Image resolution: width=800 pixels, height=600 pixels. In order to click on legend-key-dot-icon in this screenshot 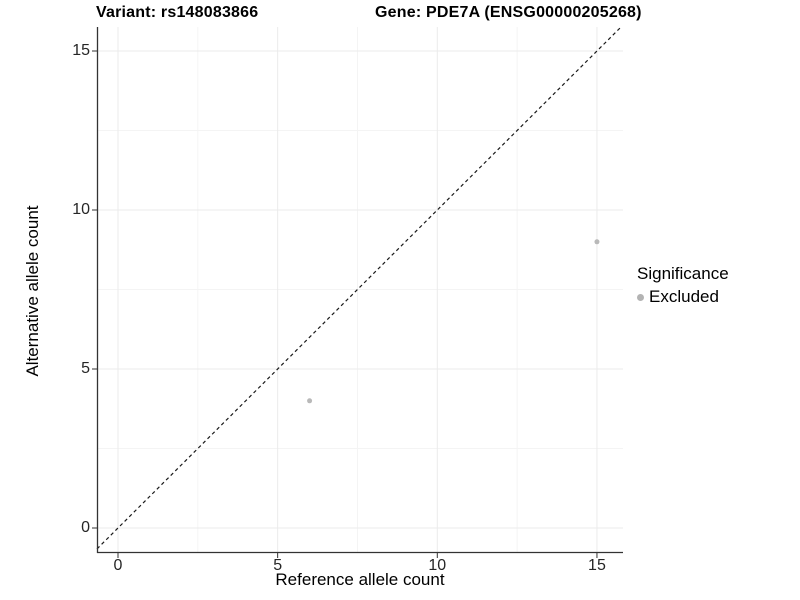, I will do `click(640, 297)`.